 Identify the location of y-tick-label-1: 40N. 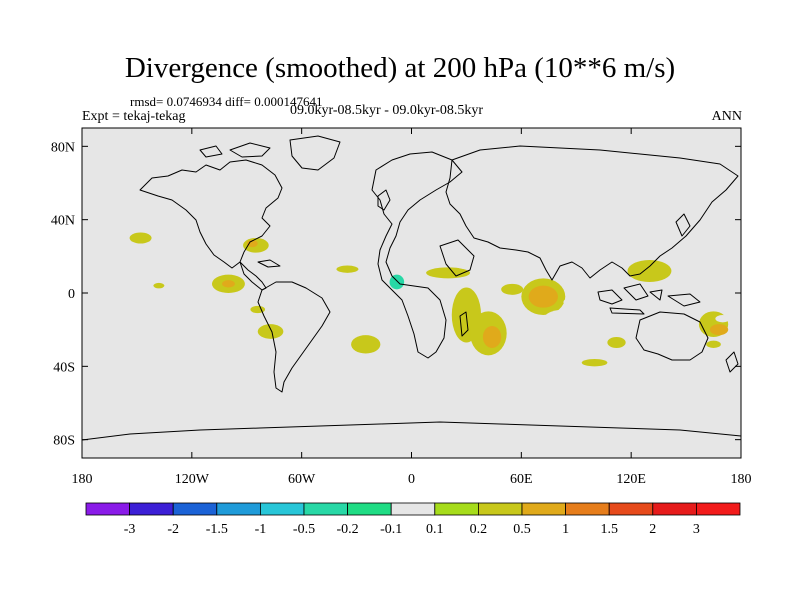
(63, 221).